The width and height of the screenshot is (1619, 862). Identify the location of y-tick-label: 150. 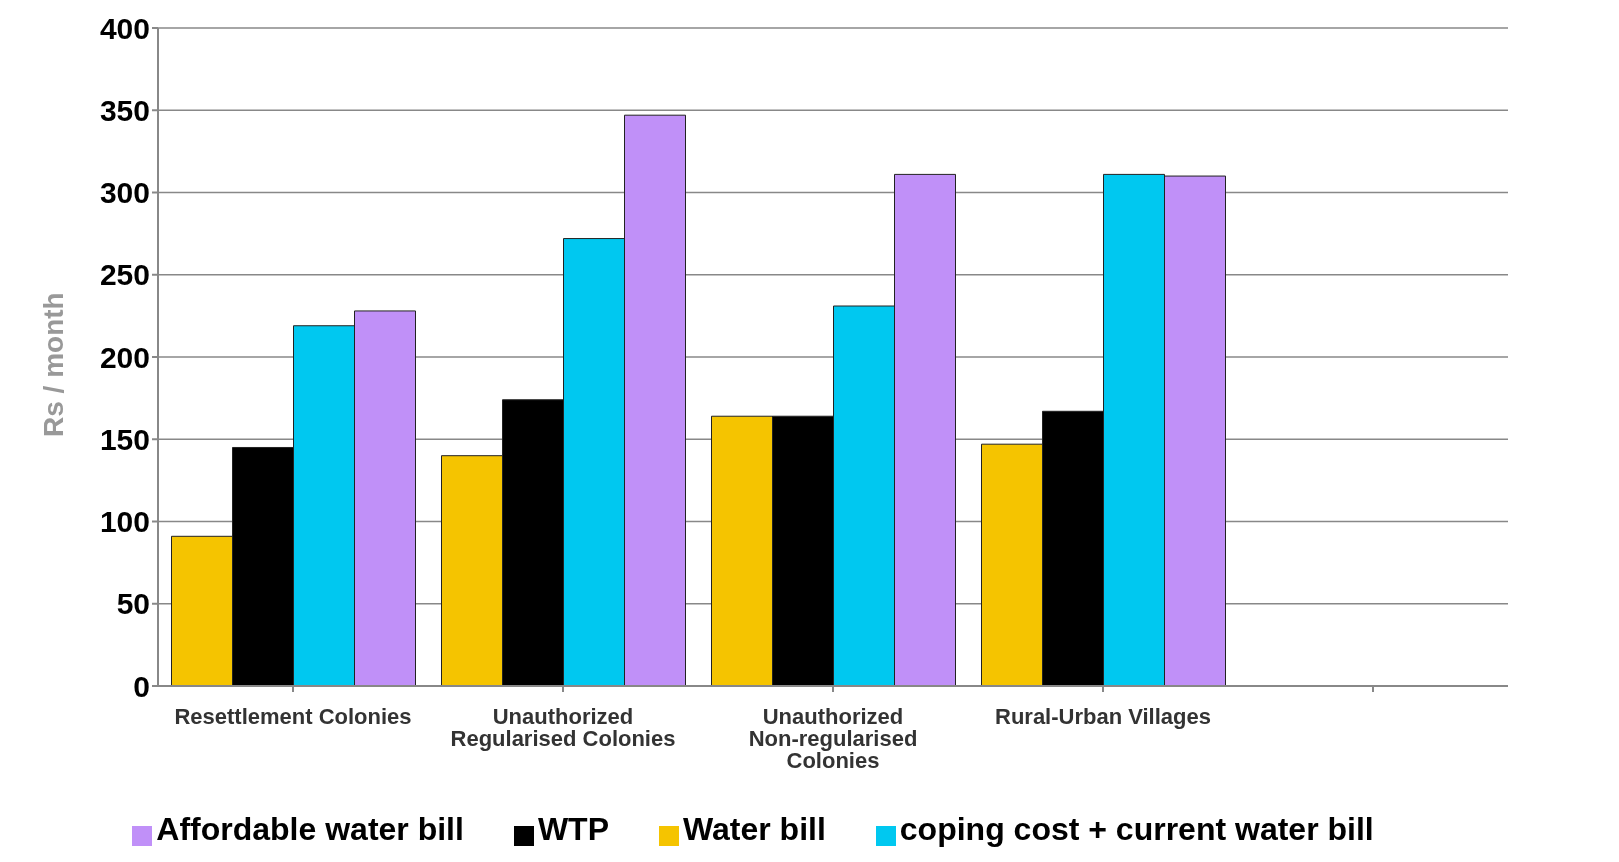
(124, 439).